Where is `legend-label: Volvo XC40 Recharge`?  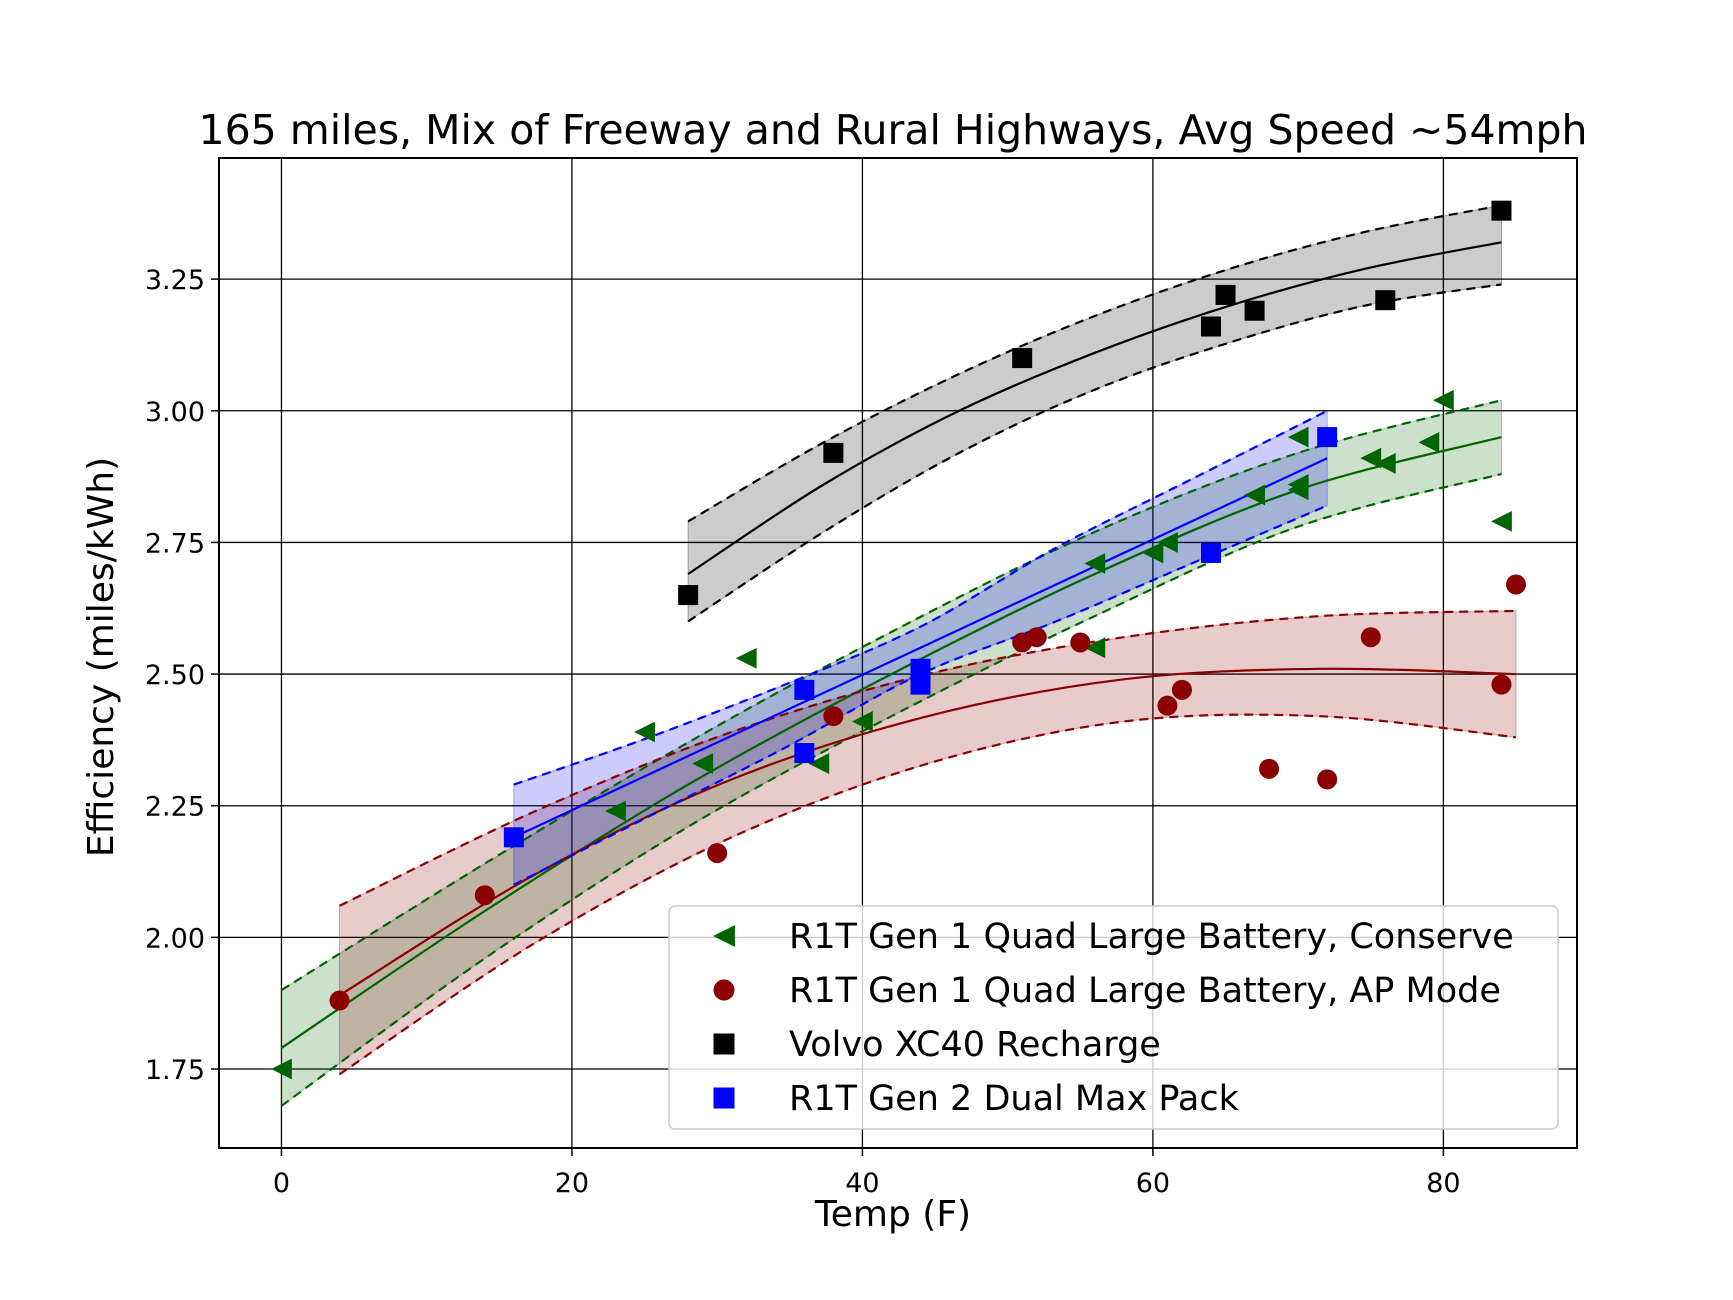 legend-label: Volvo XC40 Recharge is located at coordinates (975, 1045).